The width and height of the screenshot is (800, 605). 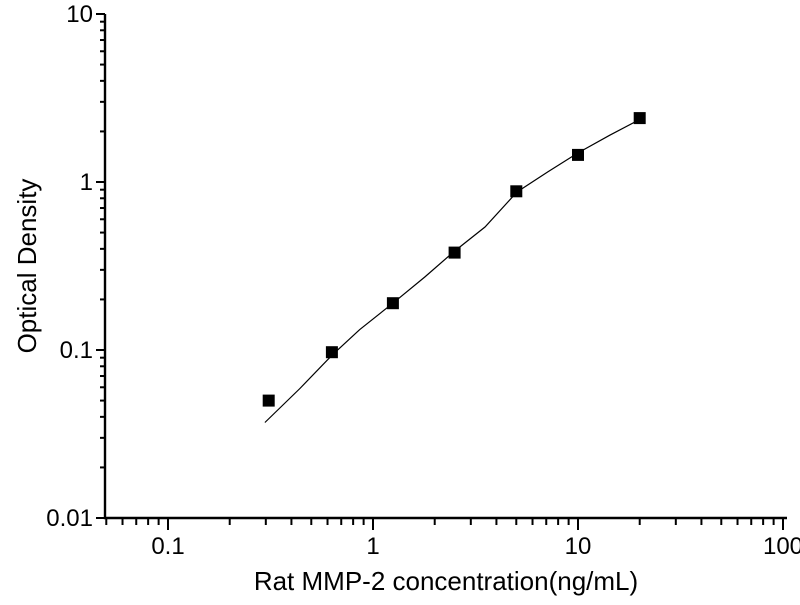 I want to click on y-axis-title: Optical Density, so click(x=27, y=266).